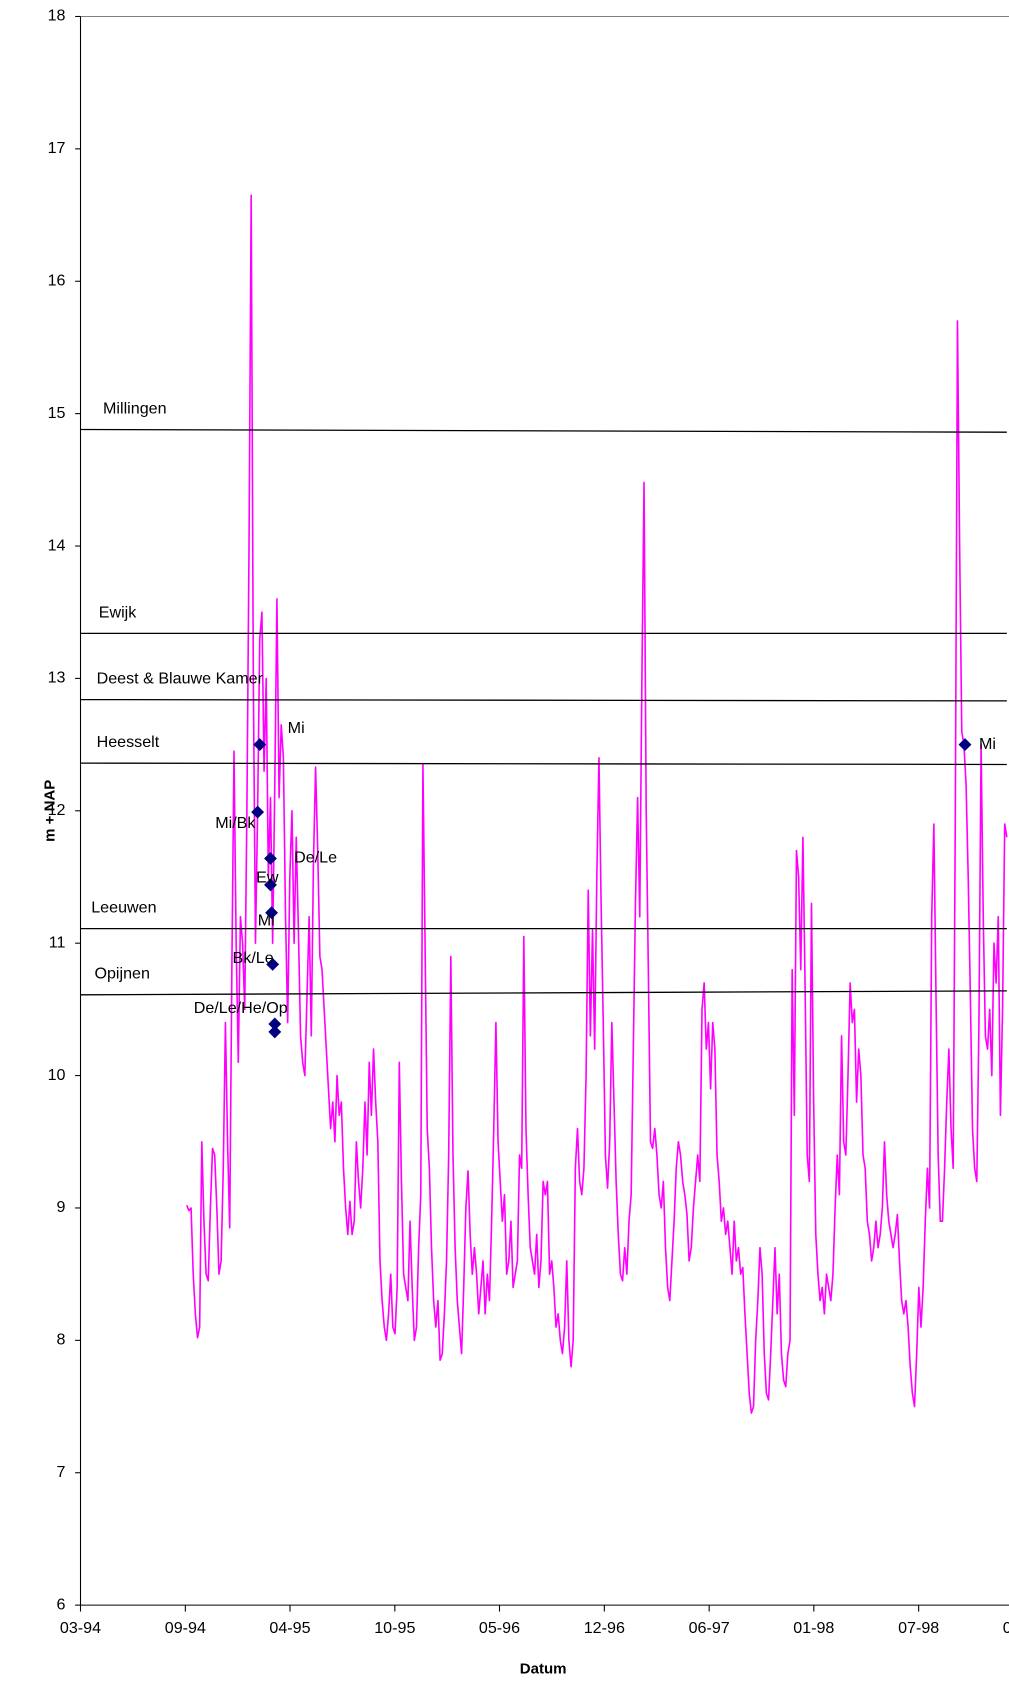 The width and height of the screenshot is (1009, 1686). Describe the element at coordinates (185, 1628) in the screenshot. I see `x-tick-label: 09-94` at that location.